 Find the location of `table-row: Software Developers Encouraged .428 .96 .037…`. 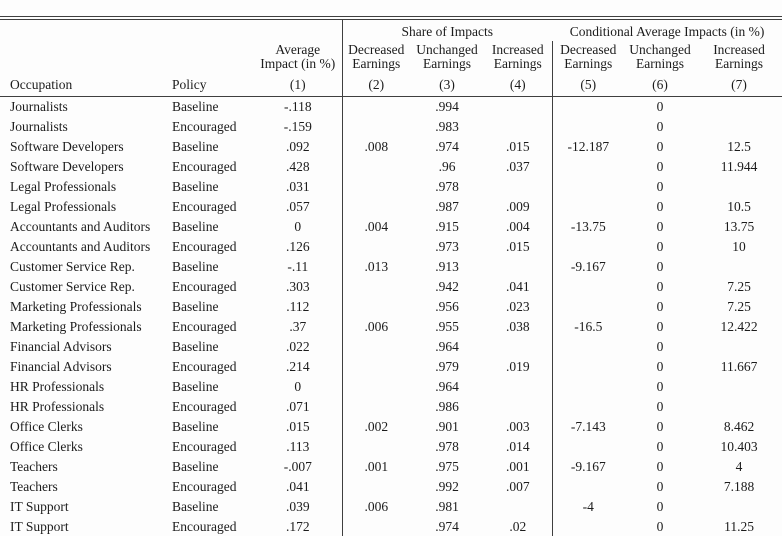

table-row: Software Developers Encouraged .428 .96 .037… is located at coordinates (391, 167).